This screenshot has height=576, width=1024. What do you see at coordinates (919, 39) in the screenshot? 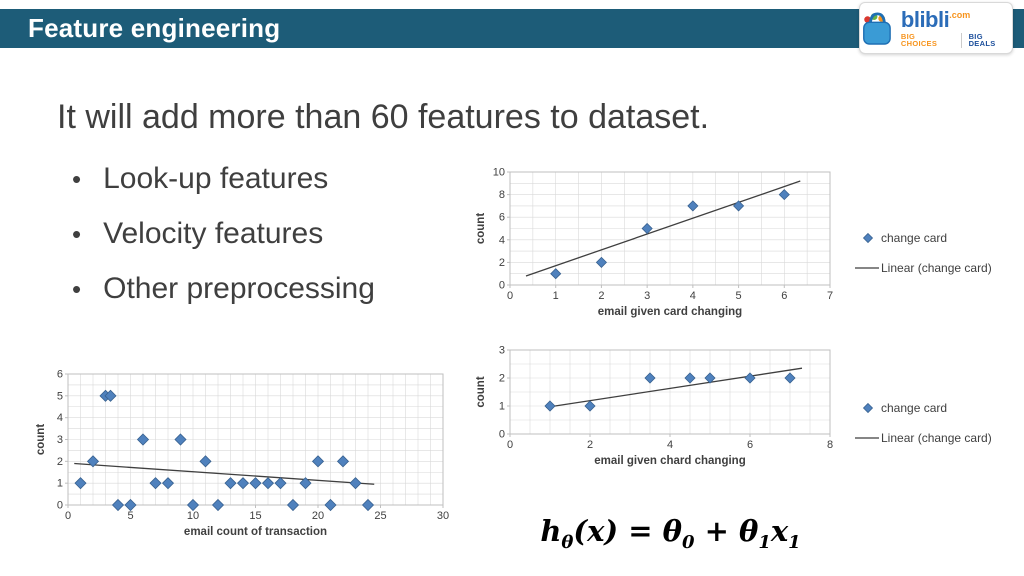
I see `logo-tagline-choices: BIG CHOICES` at bounding box center [919, 39].